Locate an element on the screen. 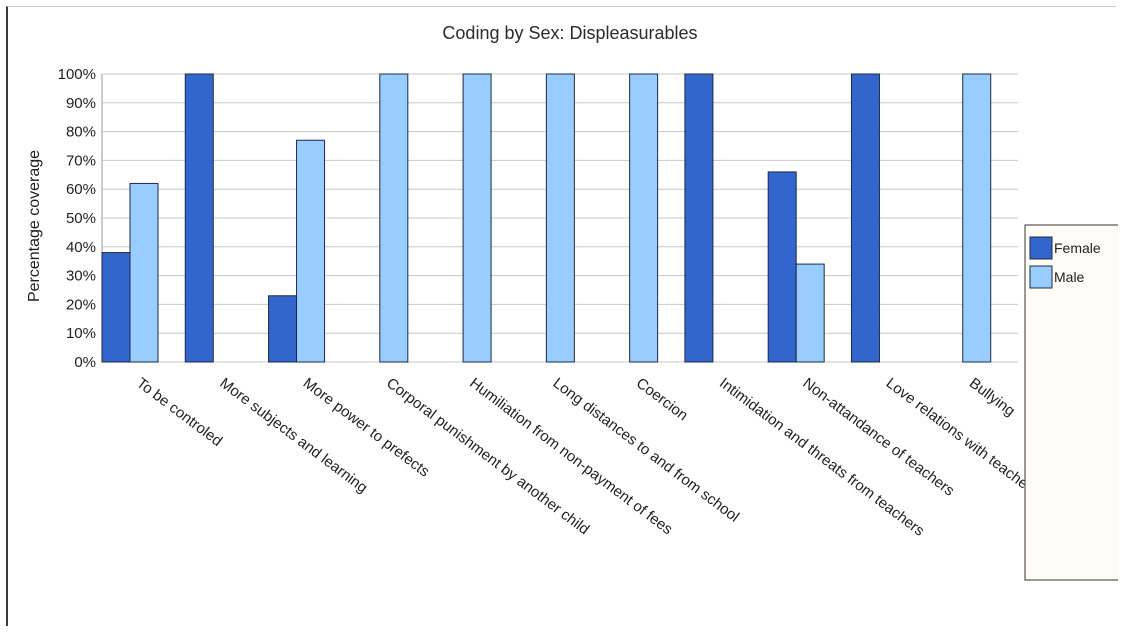  legend: Female Male is located at coordinates (1071, 402).